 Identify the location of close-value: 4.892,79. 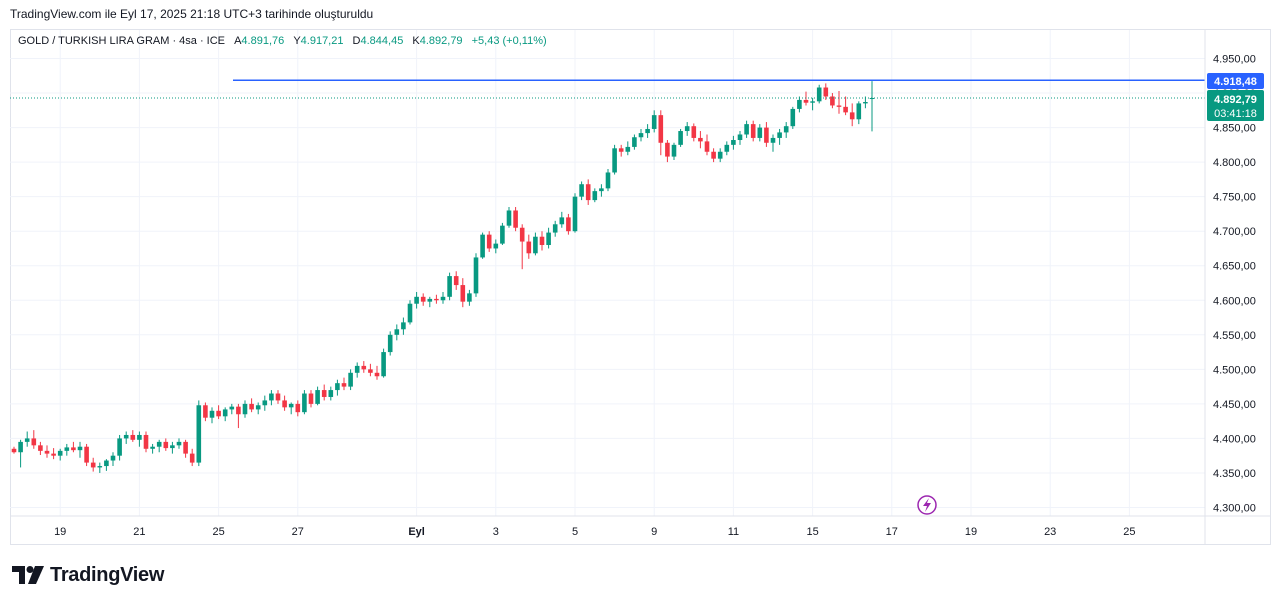
(441, 41).